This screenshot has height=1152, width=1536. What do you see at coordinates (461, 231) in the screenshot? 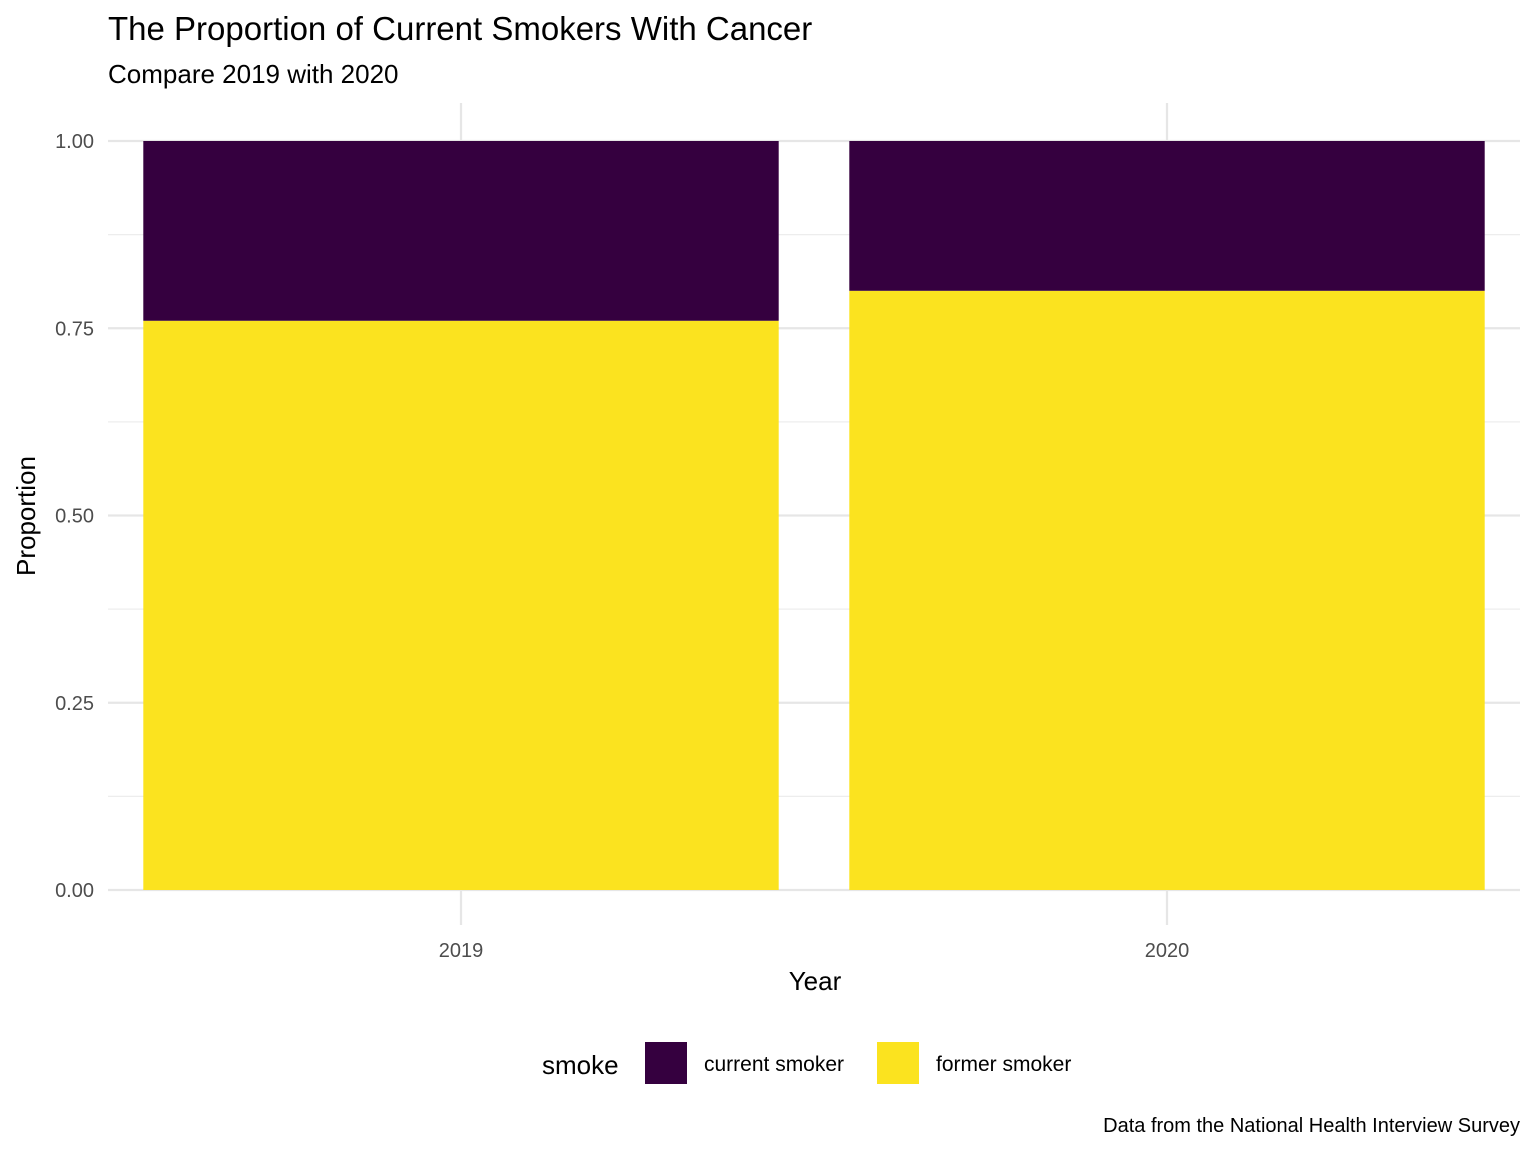
I see `bar-current-smoker-2019` at bounding box center [461, 231].